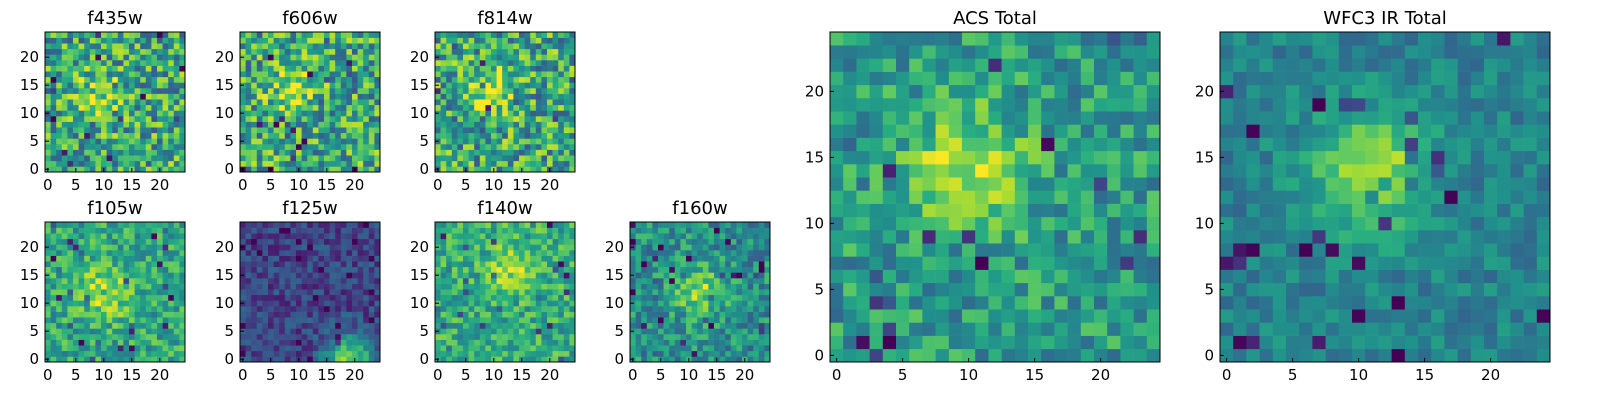 The height and width of the screenshot is (400, 1600). Describe the element at coordinates (224, 57) in the screenshot. I see `y-tick-label: 20` at that location.